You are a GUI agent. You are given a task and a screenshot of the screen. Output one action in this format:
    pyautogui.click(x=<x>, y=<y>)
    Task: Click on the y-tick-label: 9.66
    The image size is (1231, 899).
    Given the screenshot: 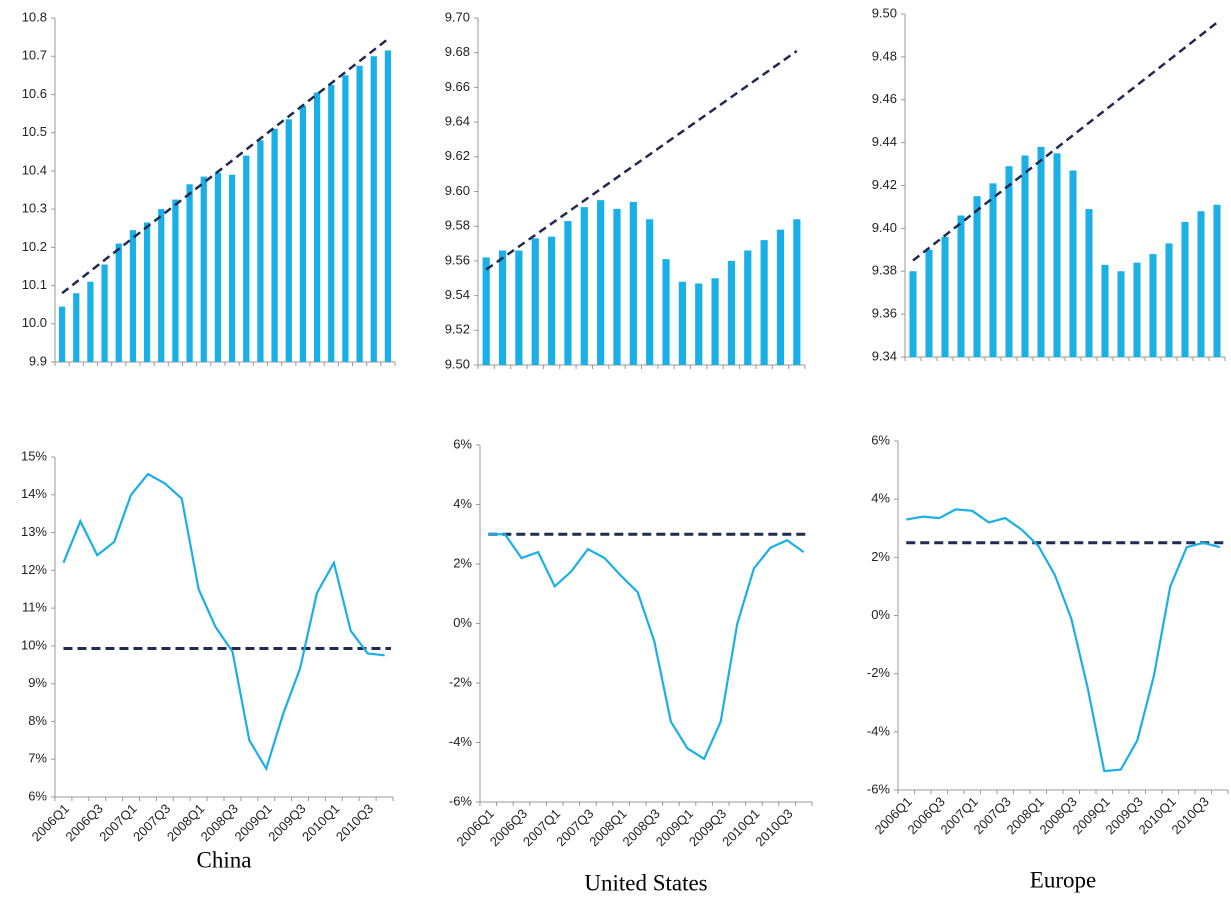 What is the action you would take?
    pyautogui.click(x=457, y=86)
    